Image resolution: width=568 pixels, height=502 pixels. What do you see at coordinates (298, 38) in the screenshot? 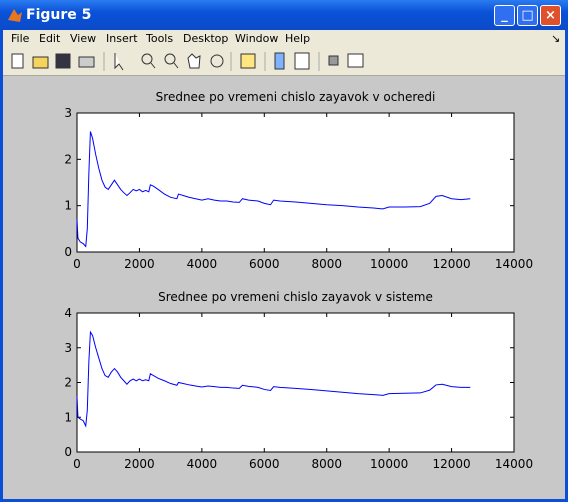
I see `menu-item: Help` at bounding box center [298, 38].